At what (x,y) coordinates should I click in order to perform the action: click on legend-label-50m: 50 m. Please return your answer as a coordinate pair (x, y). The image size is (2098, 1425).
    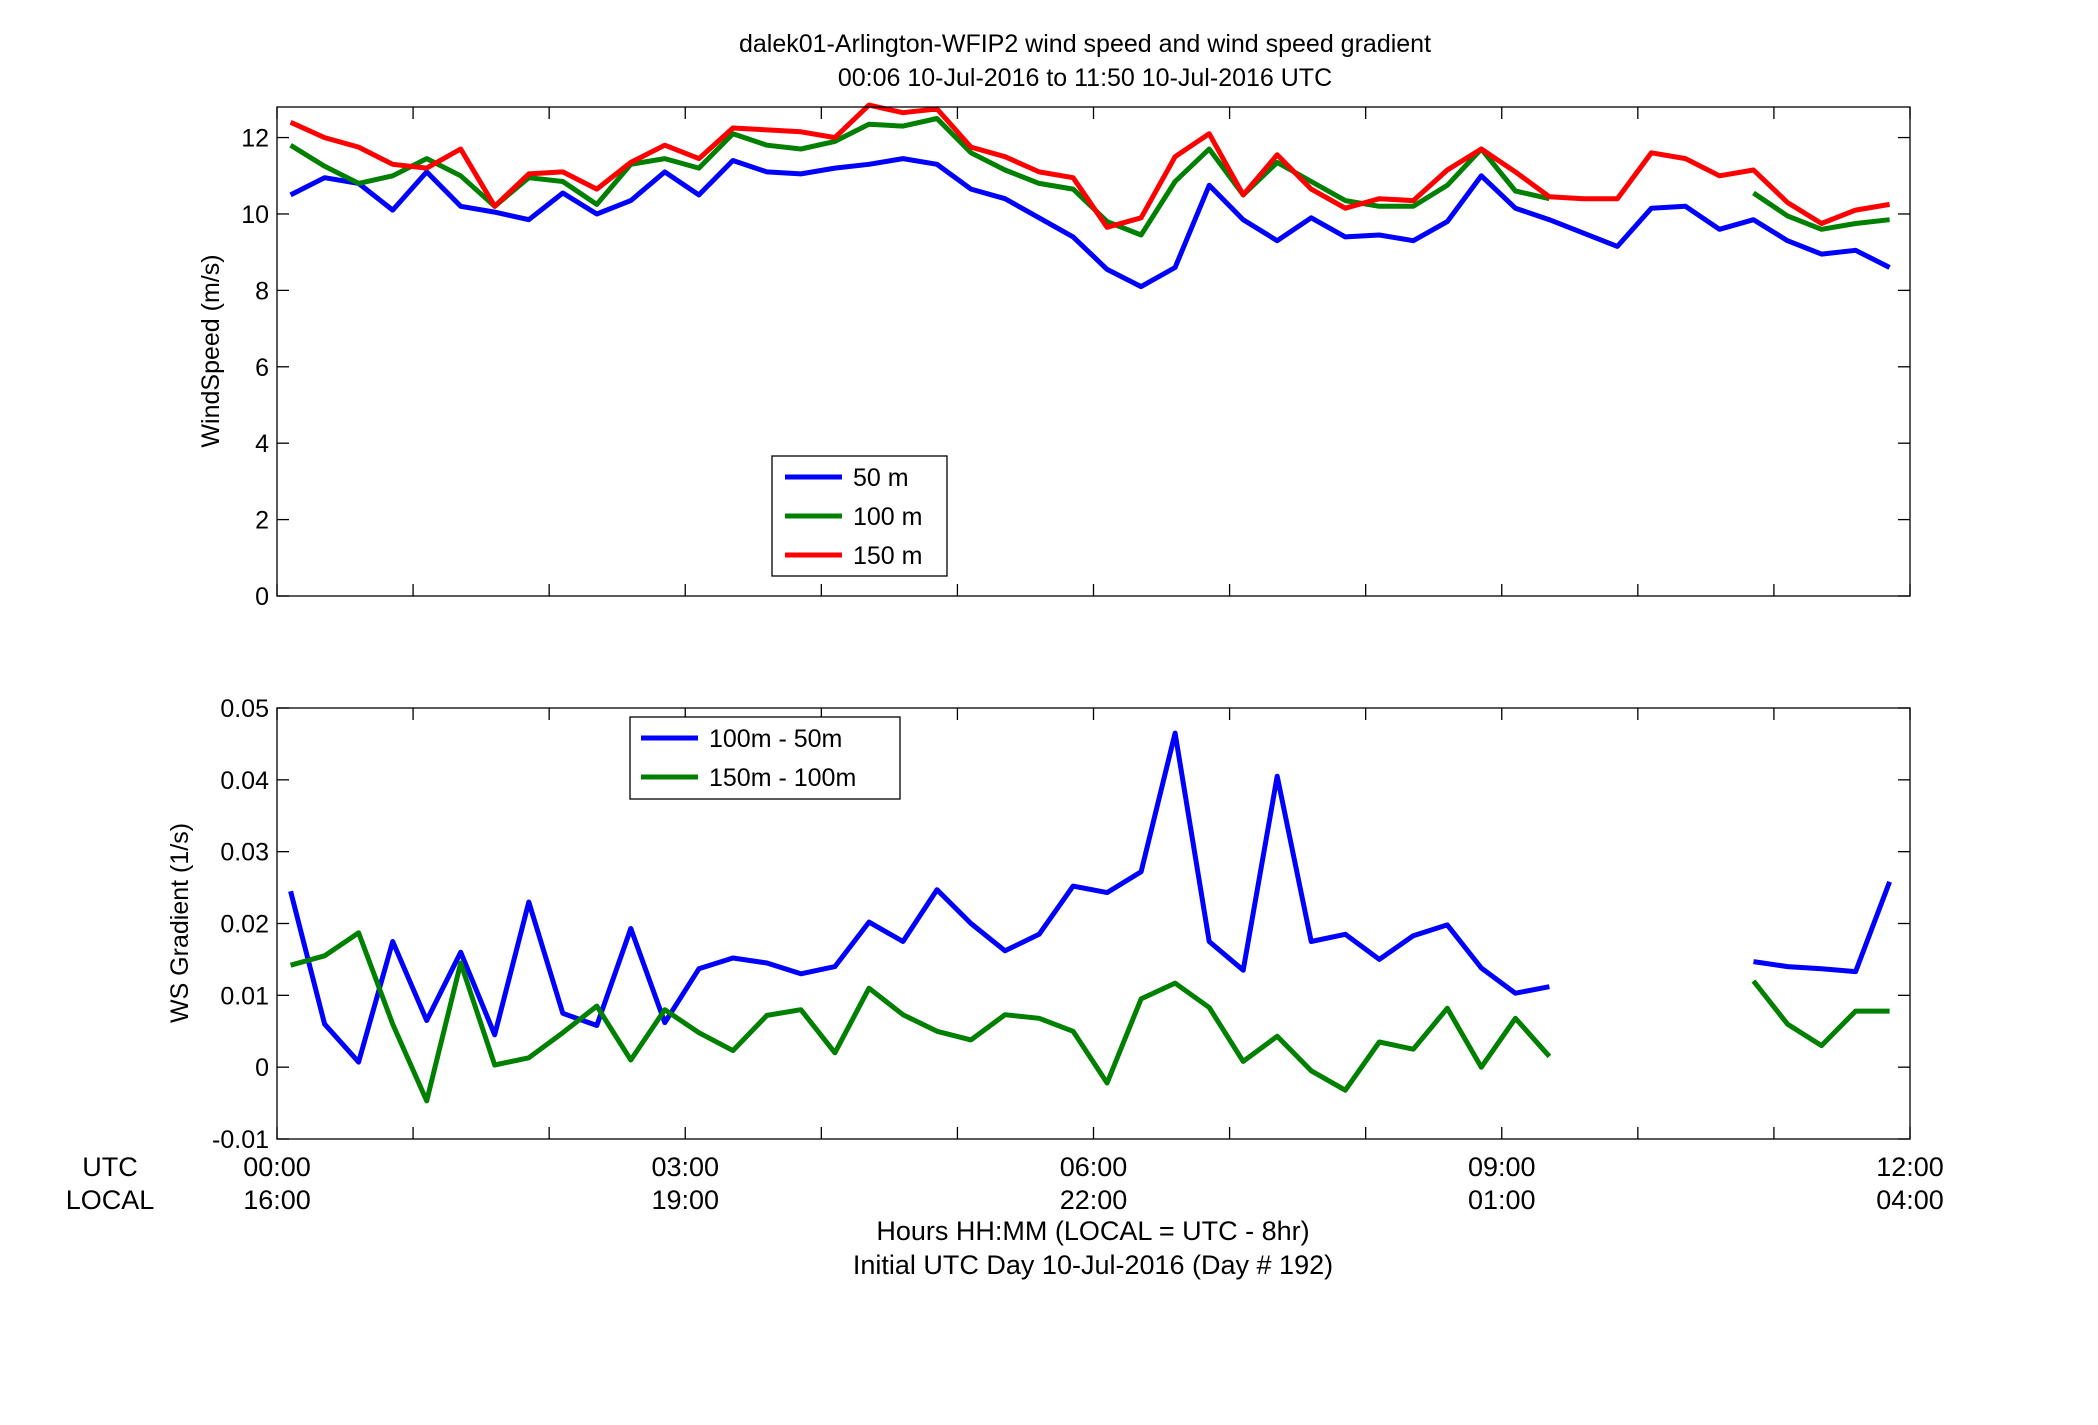
    Looking at the image, I should click on (881, 478).